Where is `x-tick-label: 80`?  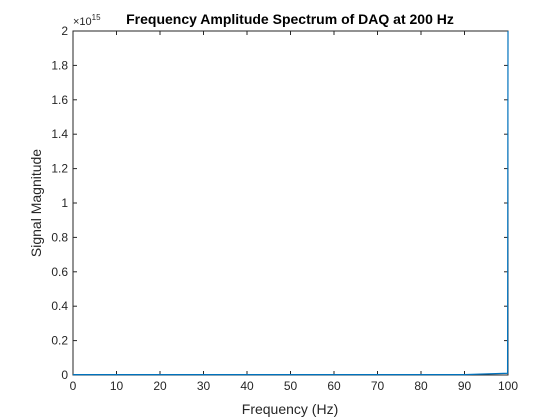
x-tick-label: 80 is located at coordinates (421, 386).